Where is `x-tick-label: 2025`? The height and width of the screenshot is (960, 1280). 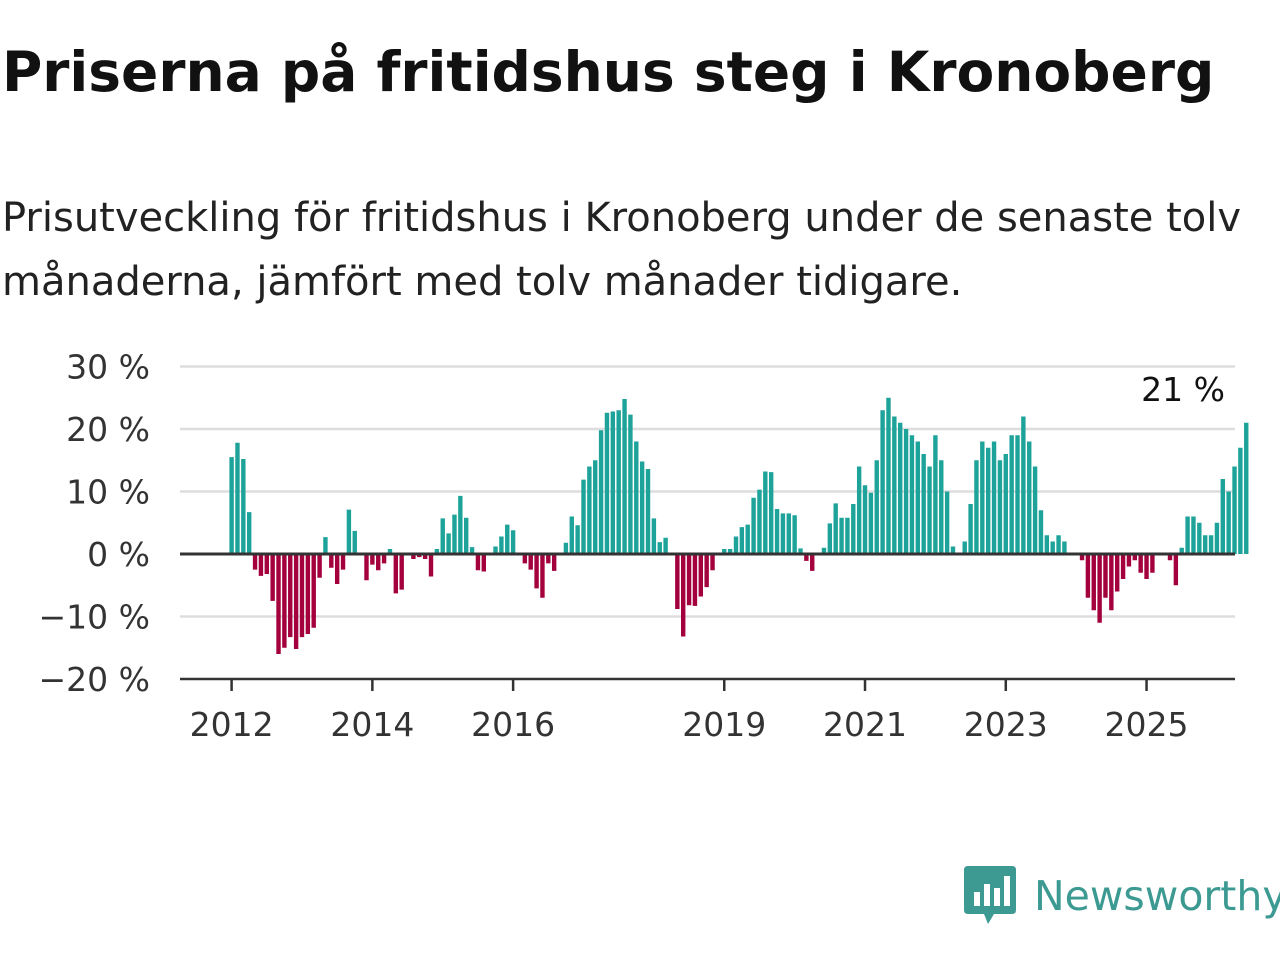 x-tick-label: 2025 is located at coordinates (1147, 724).